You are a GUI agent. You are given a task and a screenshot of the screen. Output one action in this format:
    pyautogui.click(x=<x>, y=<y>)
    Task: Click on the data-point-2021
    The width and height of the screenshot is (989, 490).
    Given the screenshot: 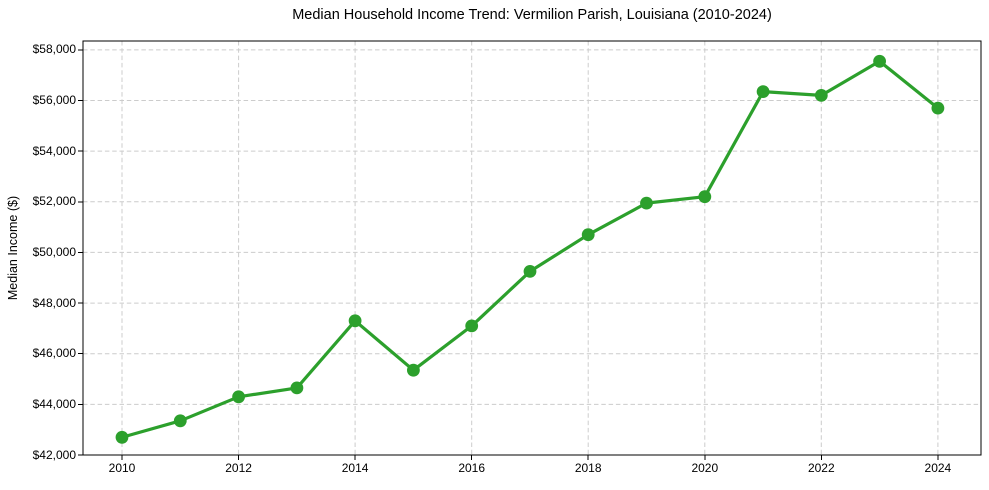 What is the action you would take?
    pyautogui.click(x=763, y=91)
    